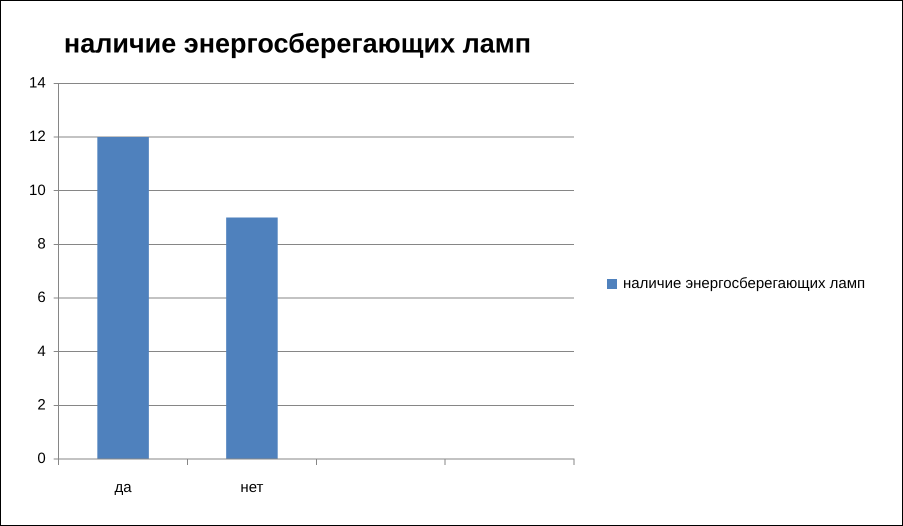  What do you see at coordinates (41, 459) in the screenshot?
I see `y-tick-label: 0` at bounding box center [41, 459].